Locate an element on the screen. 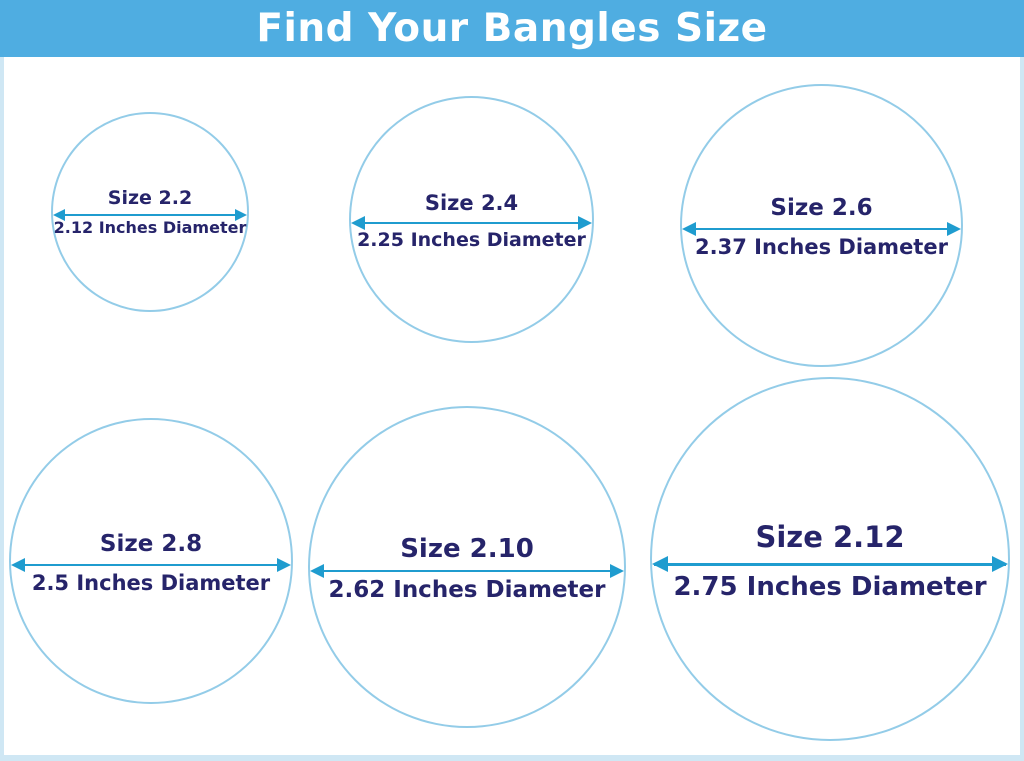 Image resolution: width=1024 pixels, height=761 pixels. bangle-size-2-10: Size 2.10 2.62 Inches Diameter is located at coordinates (467, 567).